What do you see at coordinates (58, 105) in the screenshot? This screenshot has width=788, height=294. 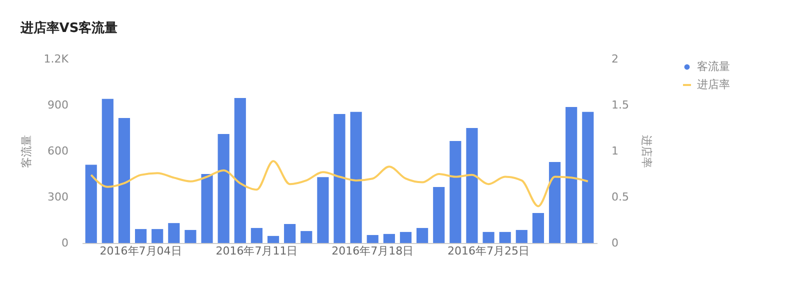 I see `y-tick-label: 900` at bounding box center [58, 105].